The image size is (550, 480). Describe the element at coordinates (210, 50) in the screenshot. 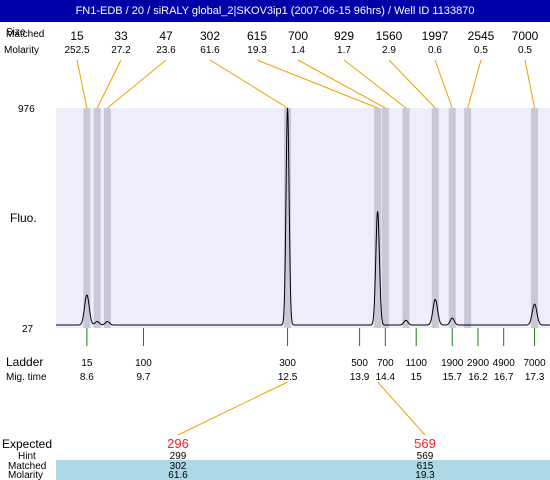

I see `peak-molarity-label: 61.6` at that location.